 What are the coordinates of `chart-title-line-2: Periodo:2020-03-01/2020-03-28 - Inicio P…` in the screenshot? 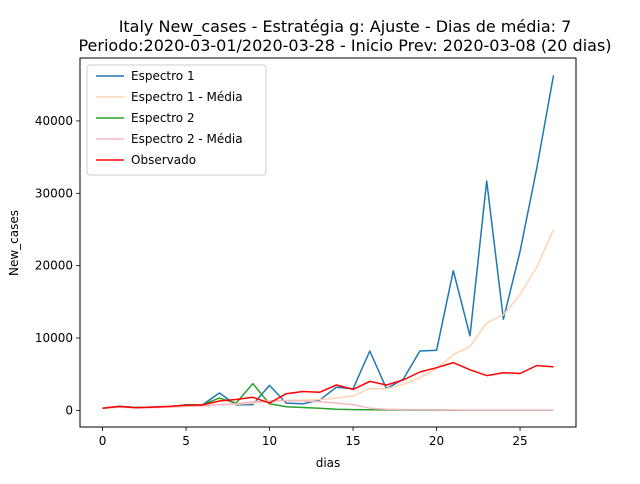 It's located at (344, 45).